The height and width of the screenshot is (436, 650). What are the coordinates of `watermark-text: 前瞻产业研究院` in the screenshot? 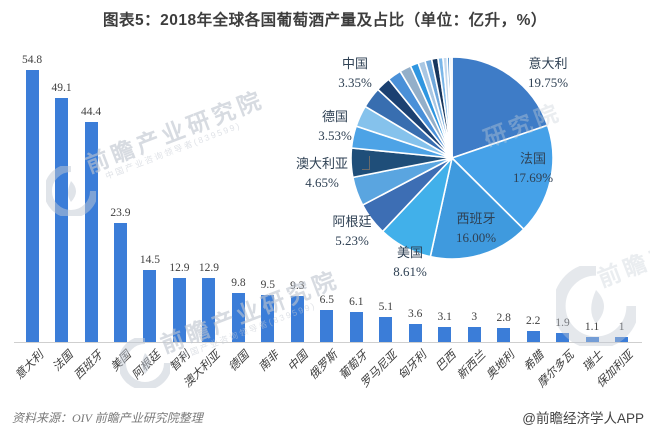 It's located at (622, 245).